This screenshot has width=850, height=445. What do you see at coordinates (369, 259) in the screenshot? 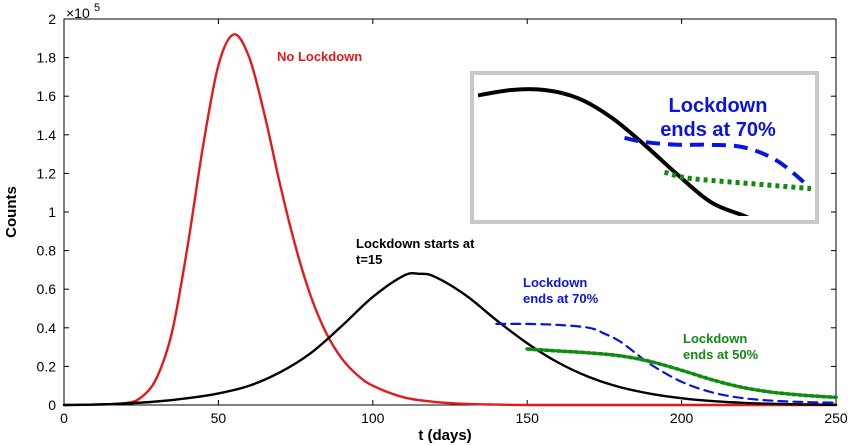
I see `annotation-black-line: t=15` at bounding box center [369, 259].